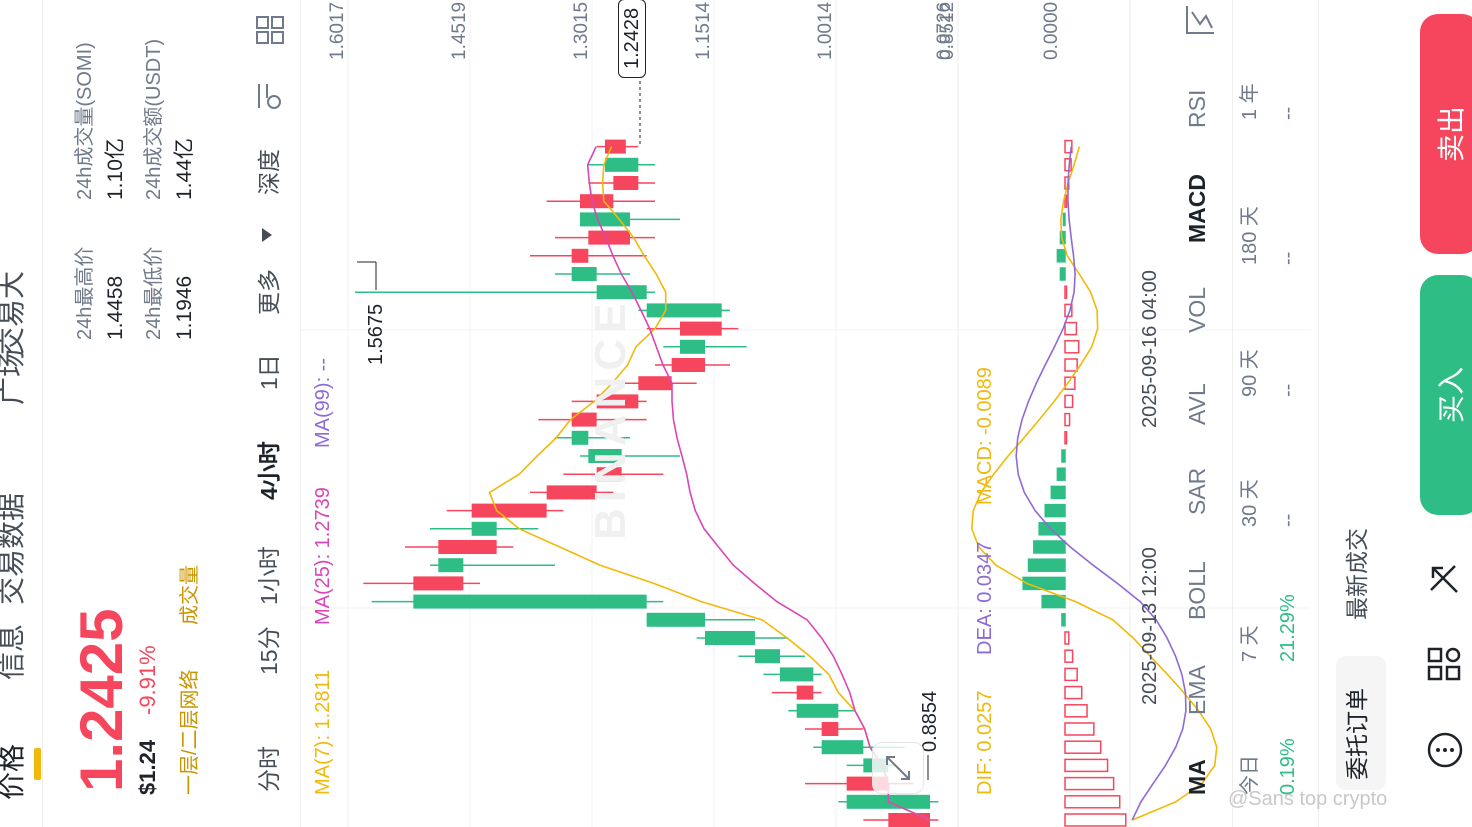 Image resolution: width=1472 pixels, height=827 pixels. I want to click on tab-4: 交易大, so click(13, 312).